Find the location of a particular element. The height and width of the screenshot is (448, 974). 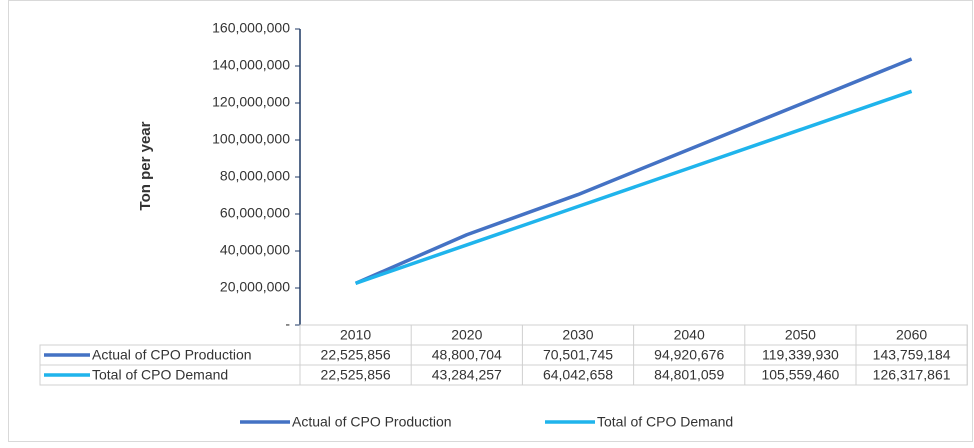

y-tick-label: 40,000,000 is located at coordinates (255, 250).